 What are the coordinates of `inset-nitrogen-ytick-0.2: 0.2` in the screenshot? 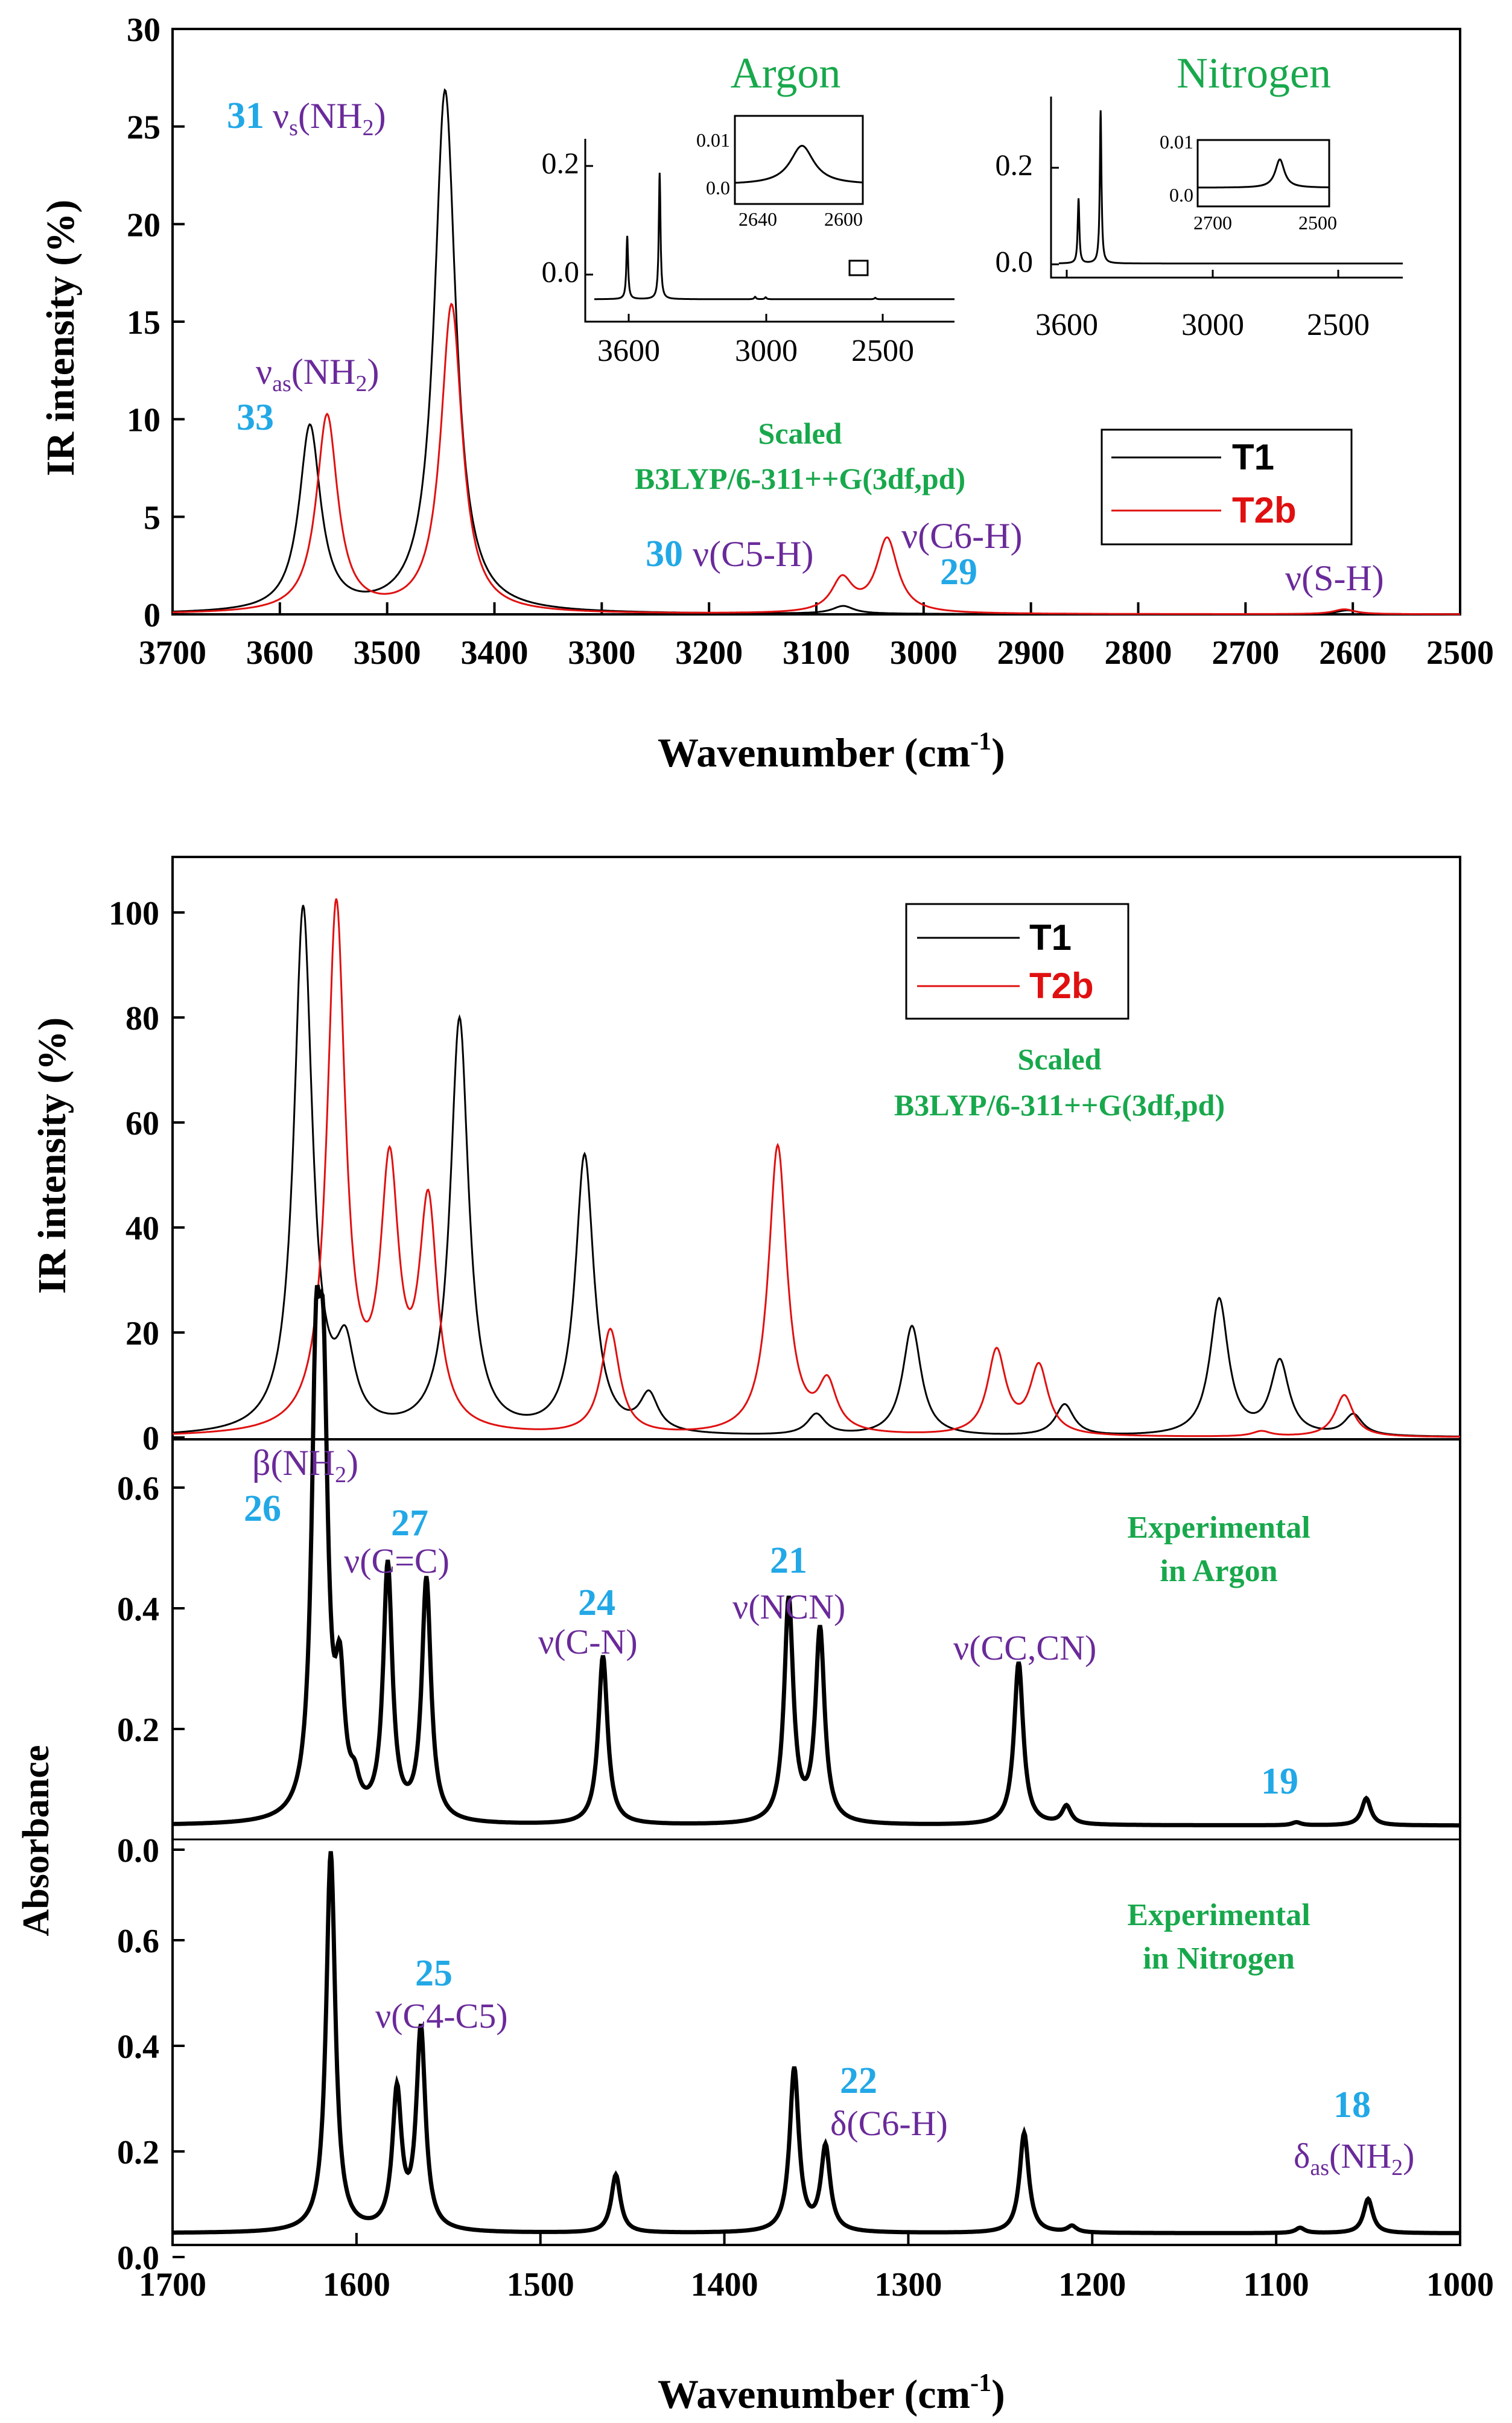 It's located at (1015, 165).